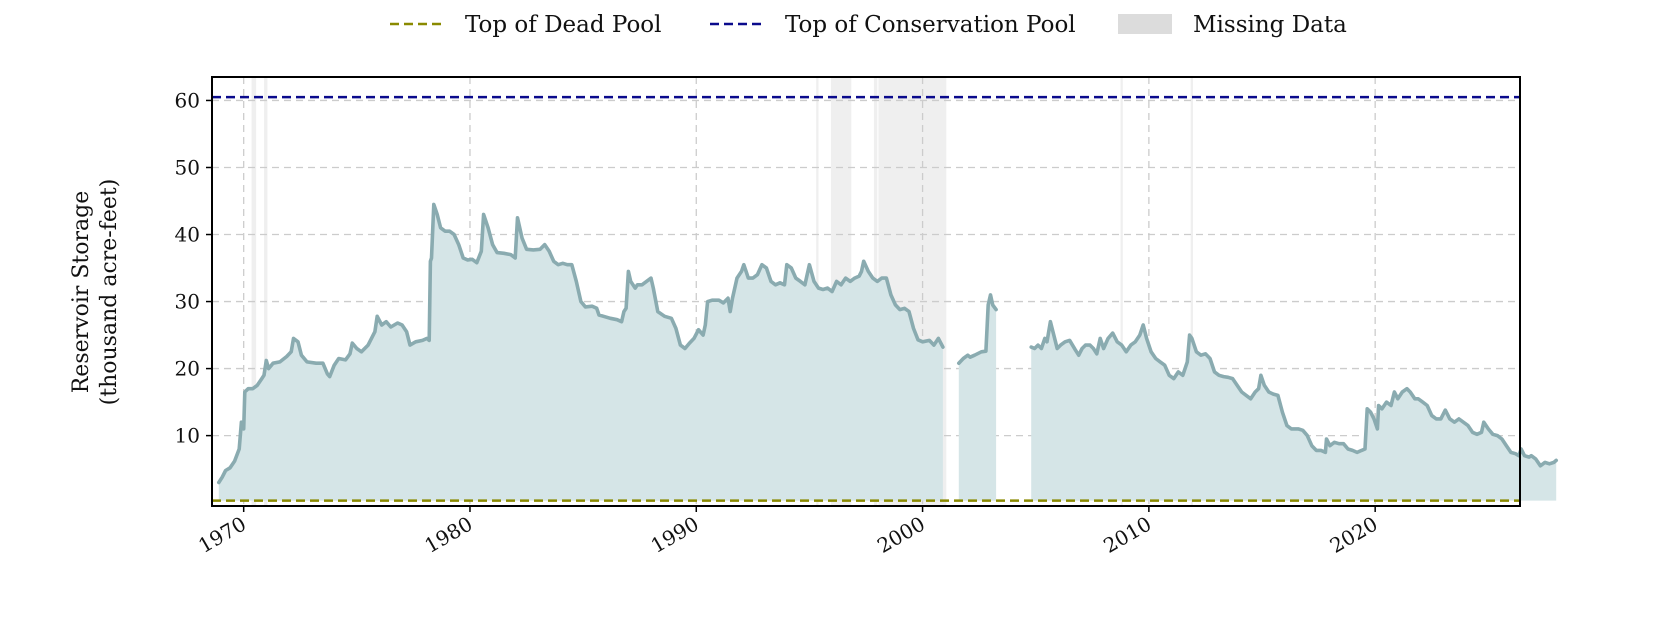 The image size is (1680, 630). I want to click on legend-label-dead-pool: Top of Dead Pool, so click(563, 25).